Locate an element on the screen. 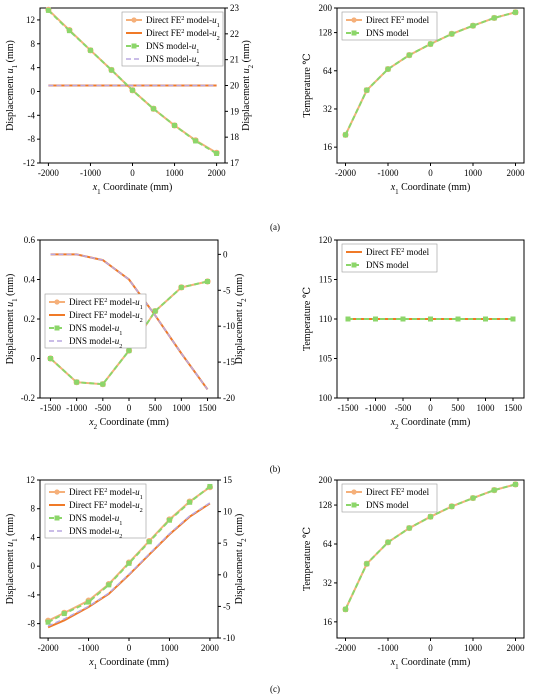  y2-tick-label: 20 is located at coordinates (235, 86).